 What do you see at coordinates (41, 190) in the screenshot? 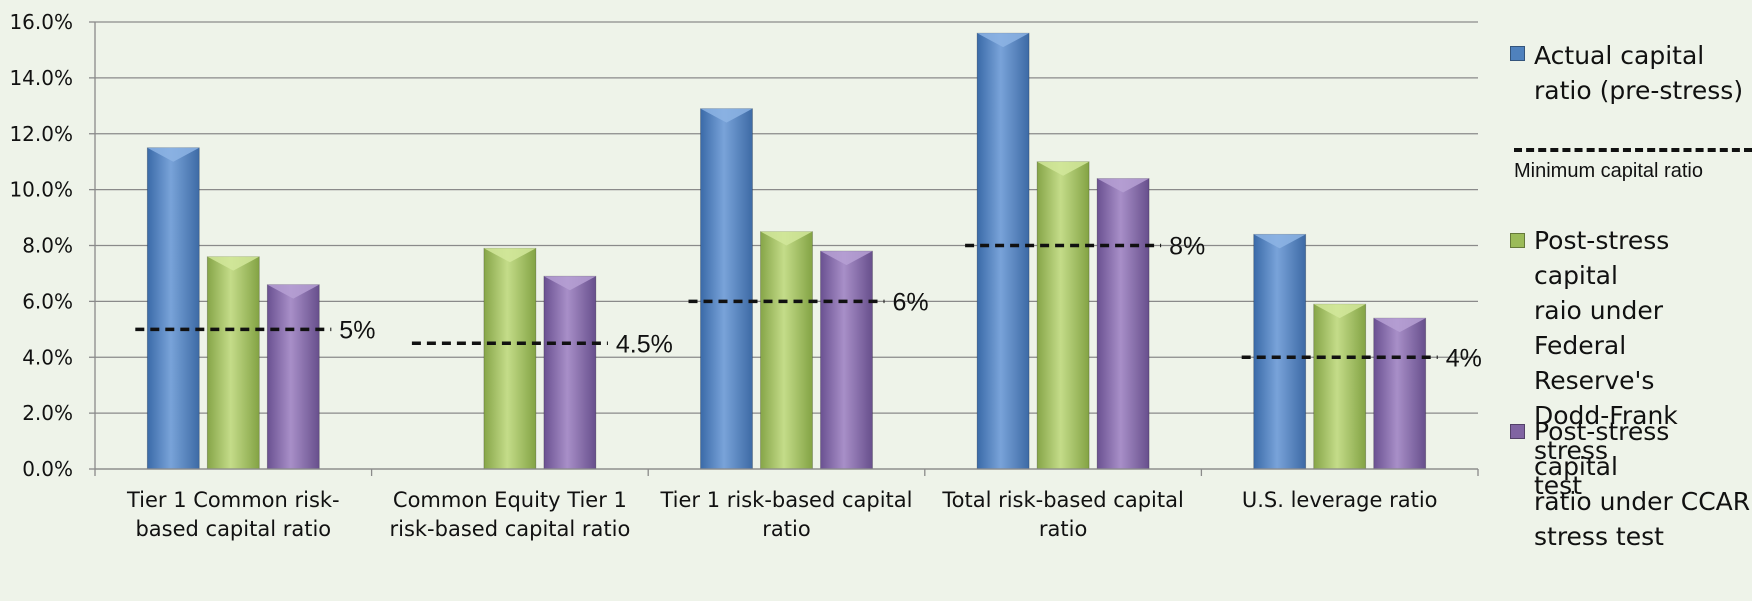
I see `y-tick-label: 10.0%` at bounding box center [41, 190].